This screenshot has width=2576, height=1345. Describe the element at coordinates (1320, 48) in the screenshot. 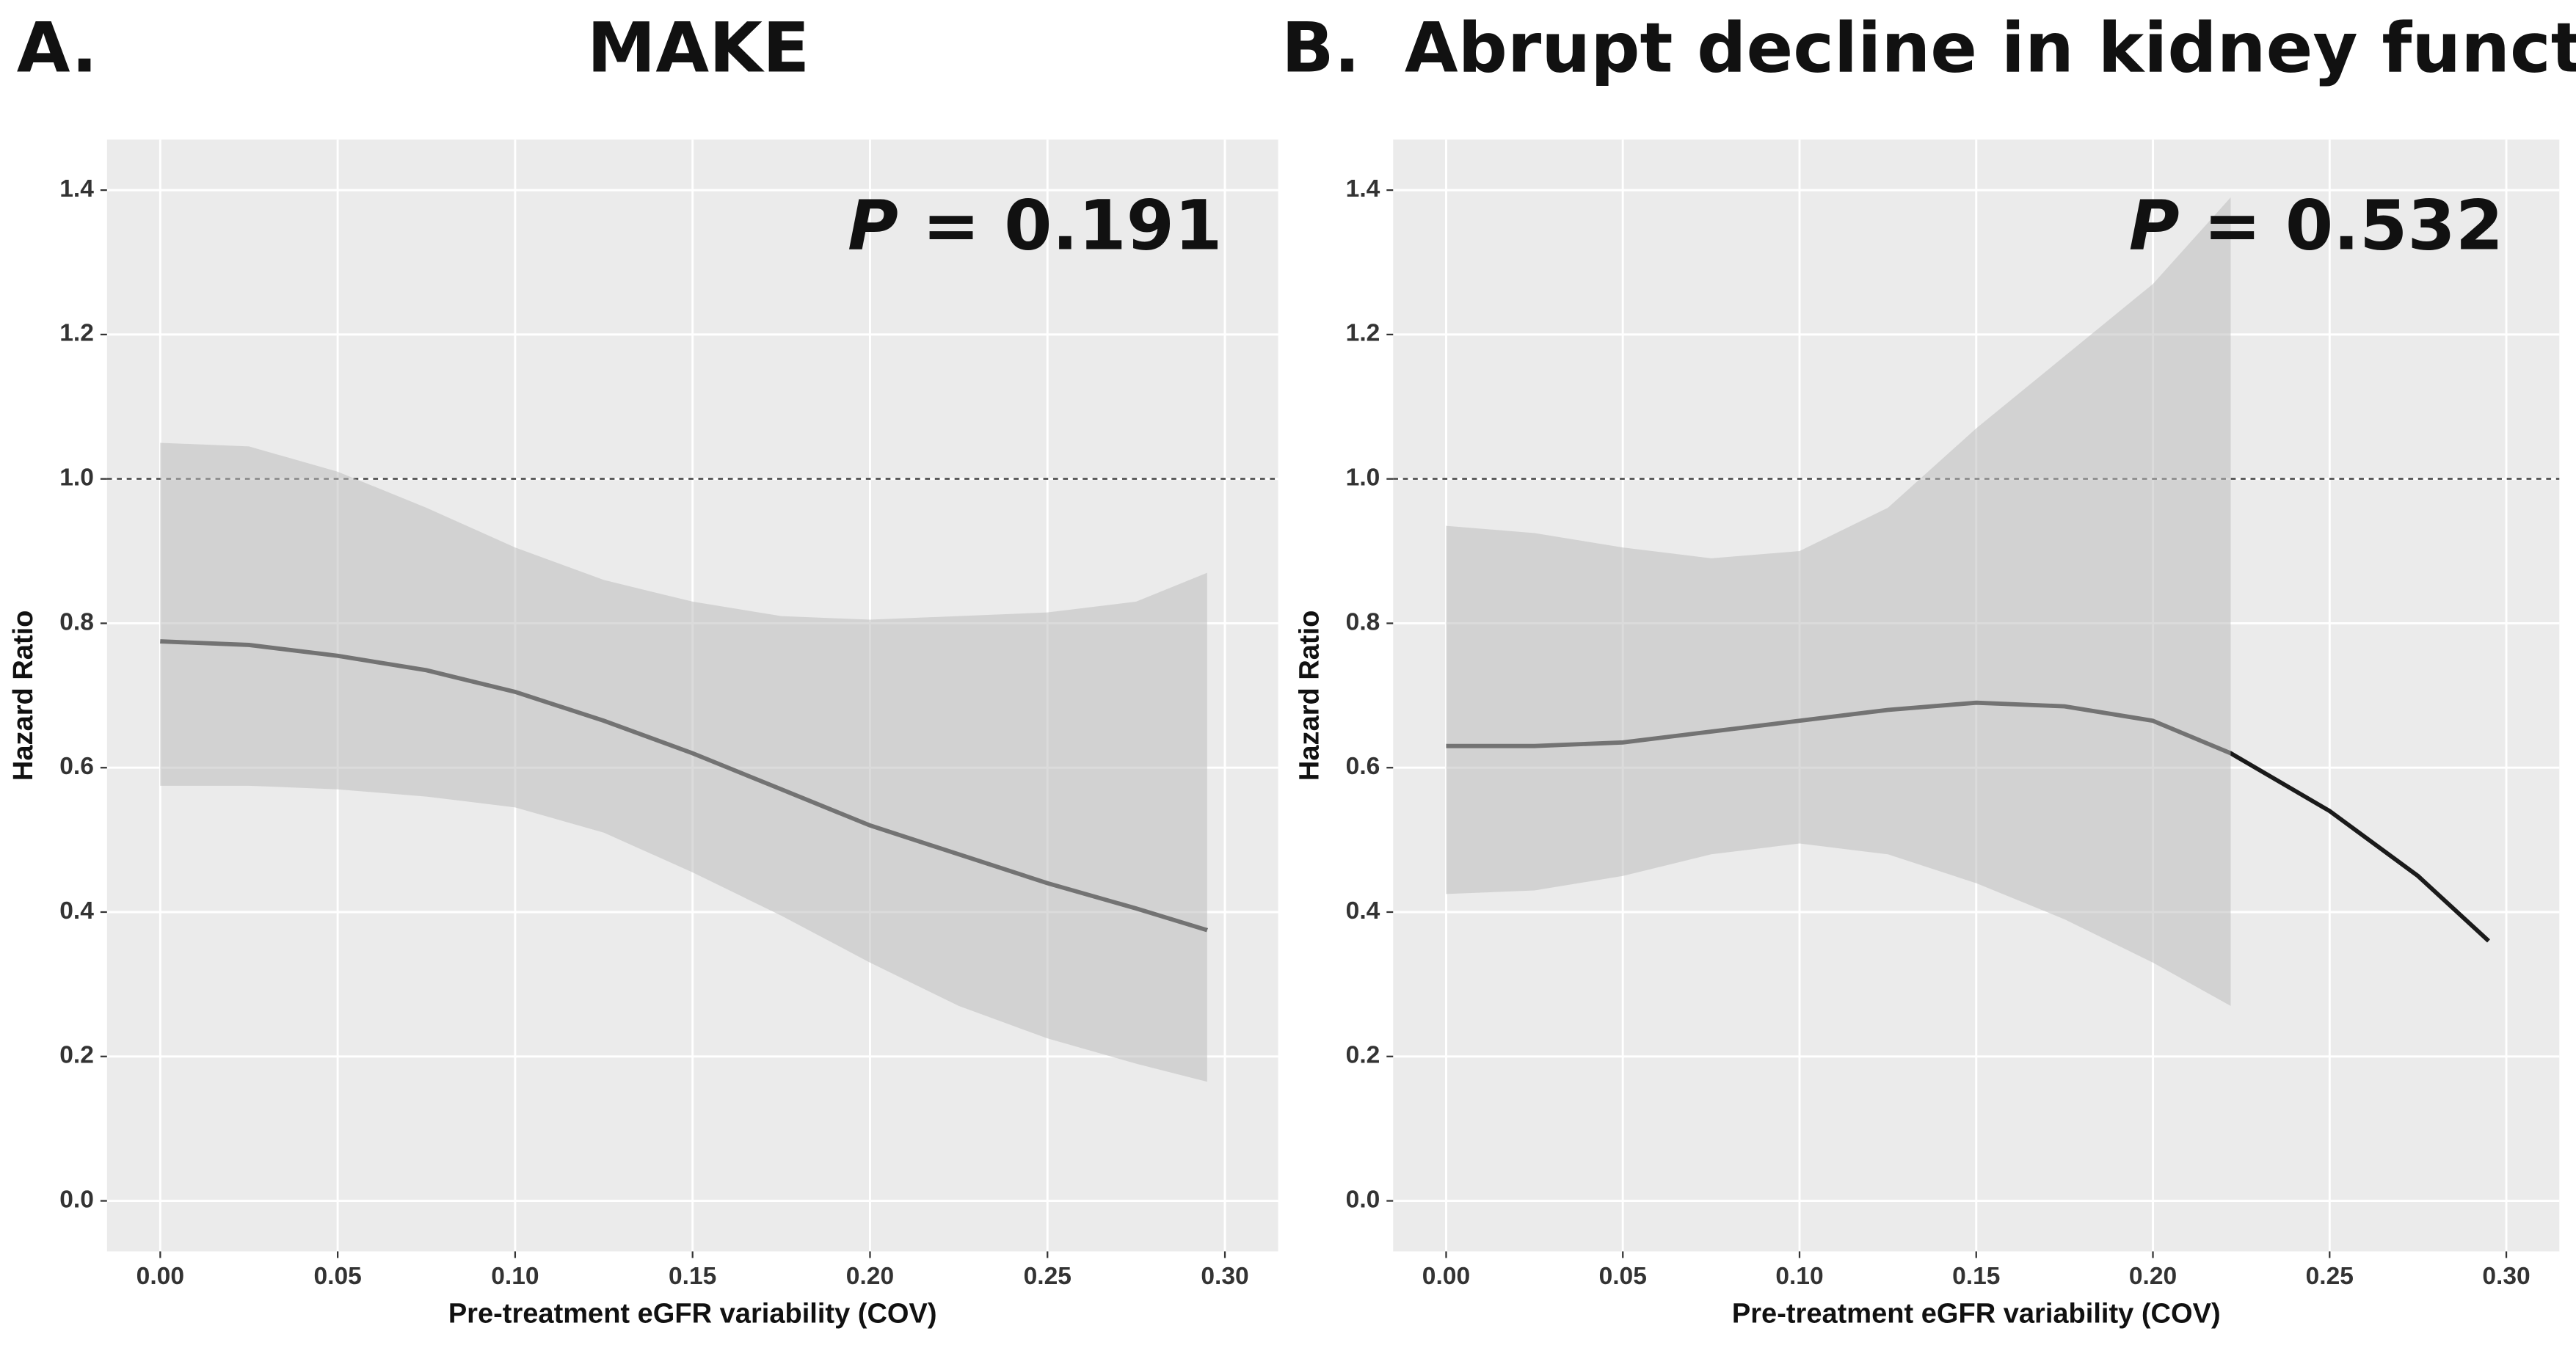

I see `panel-label: B.` at that location.